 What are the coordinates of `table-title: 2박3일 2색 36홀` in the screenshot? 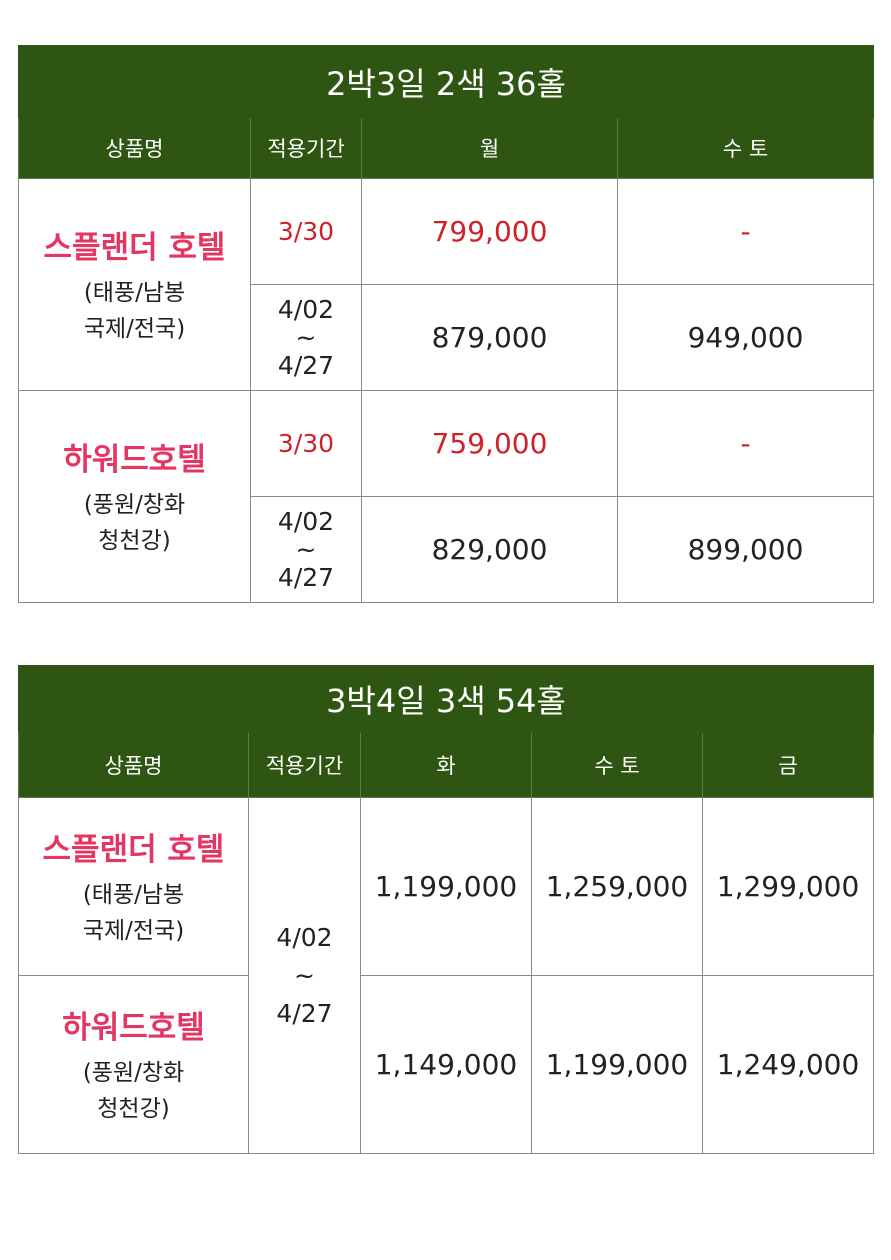 It's located at (446, 81).